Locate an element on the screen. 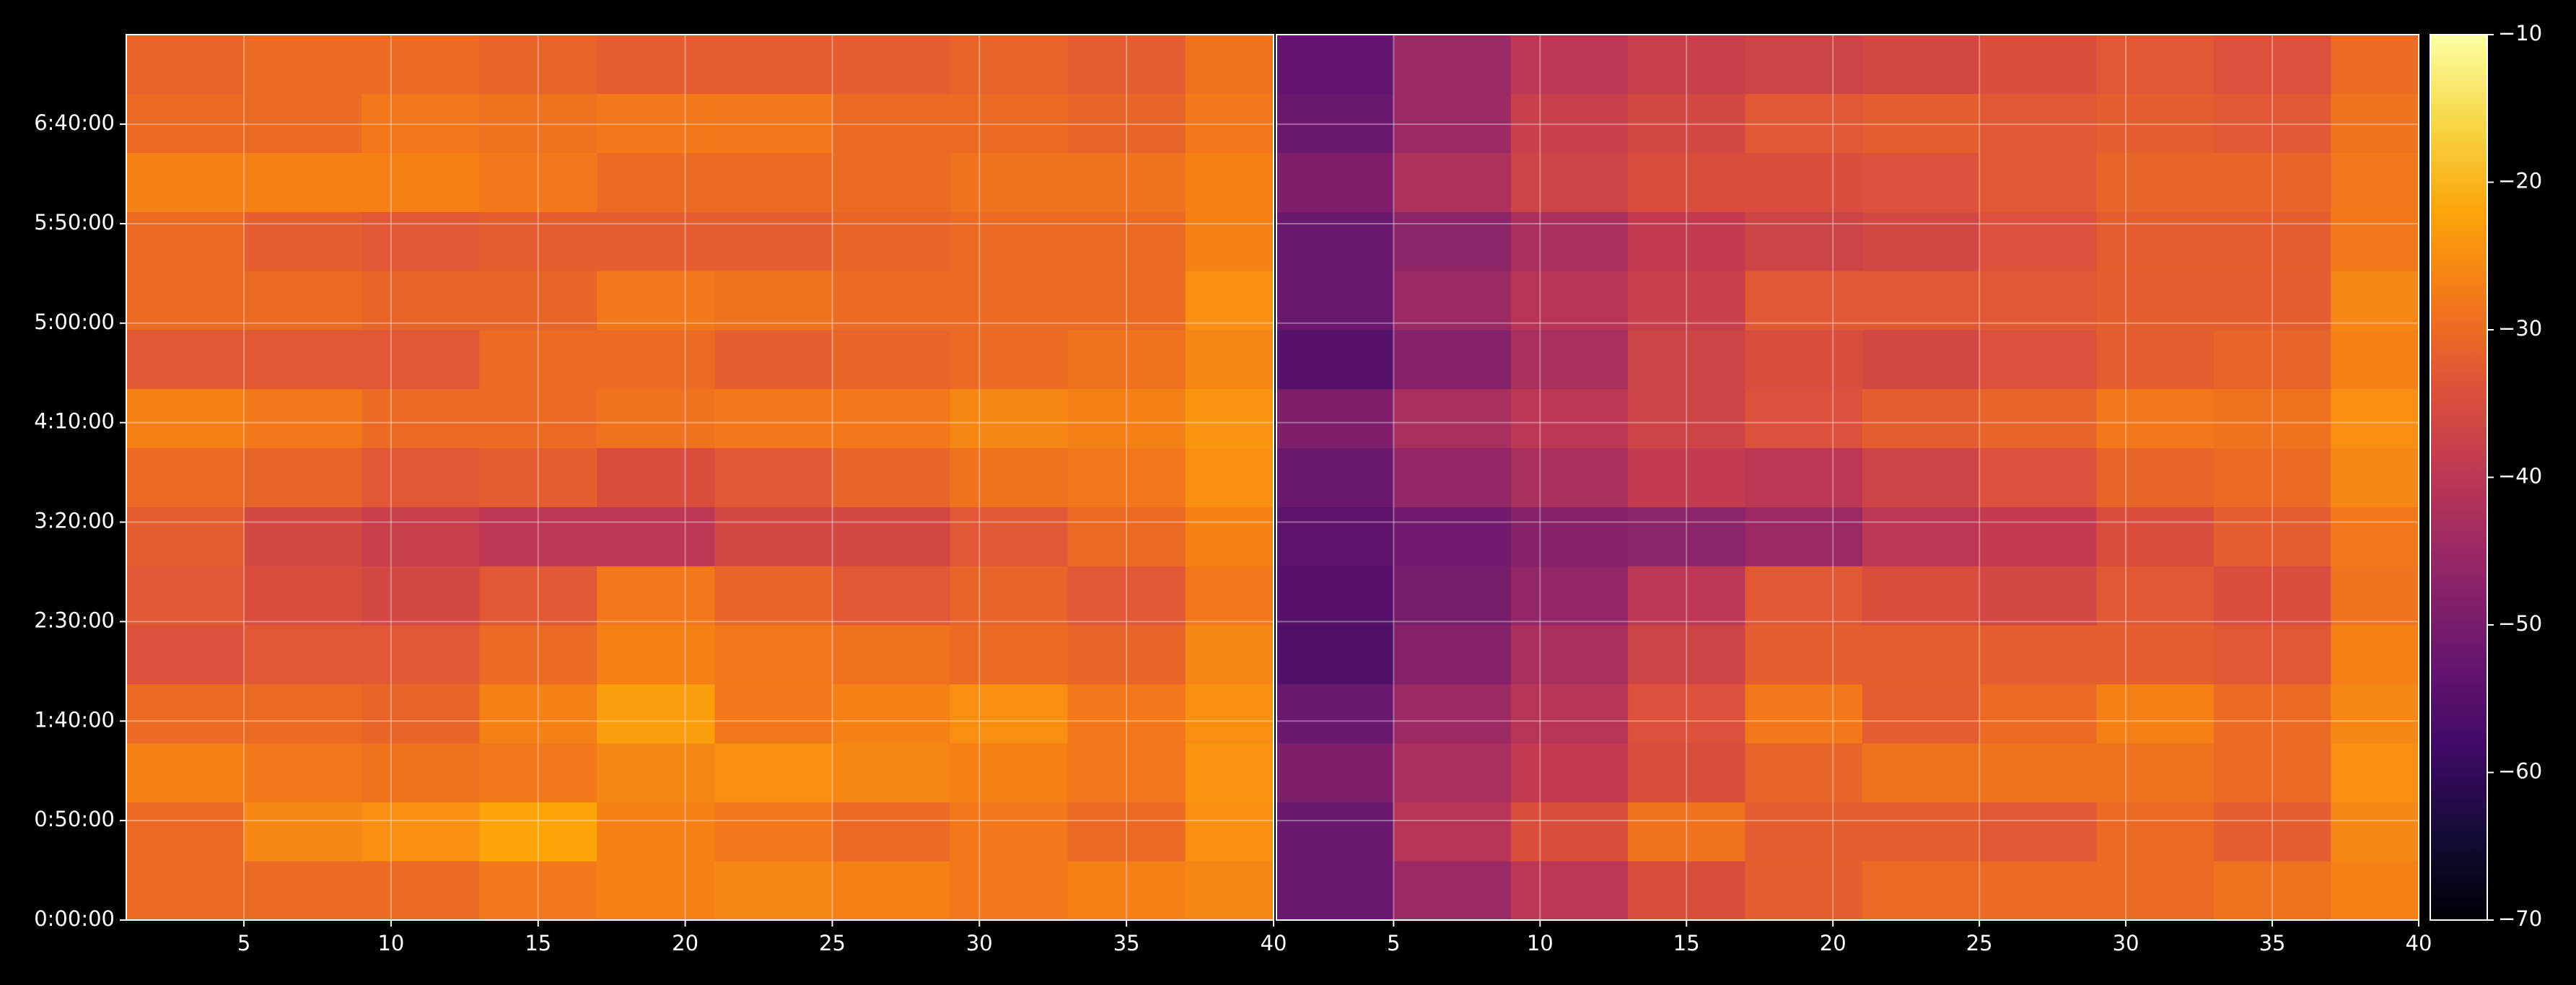 This screenshot has height=985, width=2576. colorbar-tick-label: −30 is located at coordinates (2520, 328).